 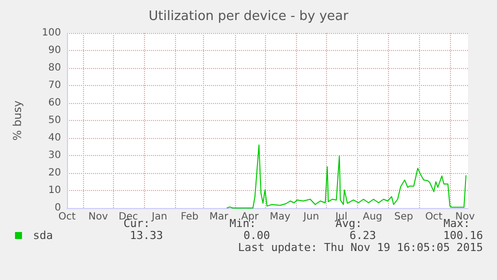 I want to click on x-tick-label: Jan, so click(x=159, y=217).